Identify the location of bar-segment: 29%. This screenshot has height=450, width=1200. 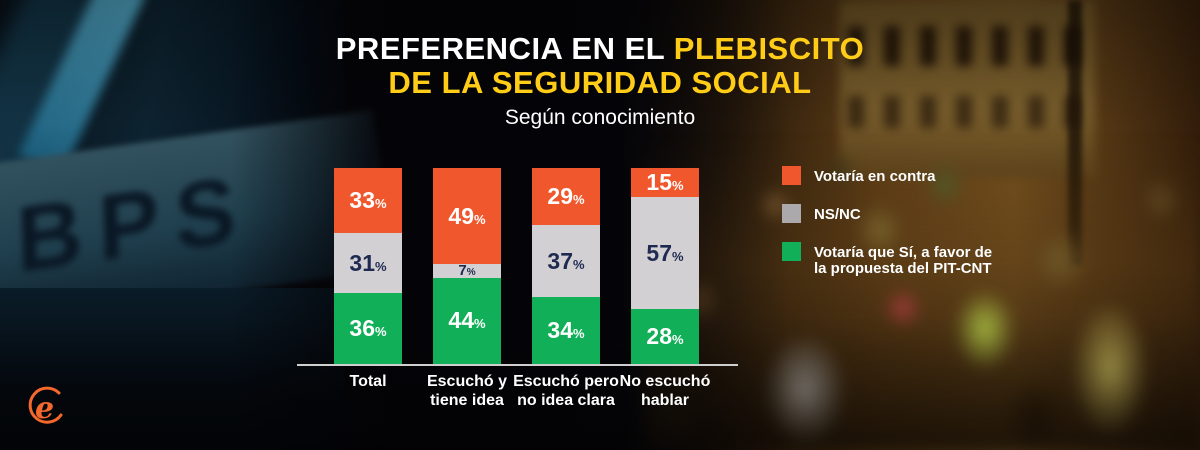
(566, 196).